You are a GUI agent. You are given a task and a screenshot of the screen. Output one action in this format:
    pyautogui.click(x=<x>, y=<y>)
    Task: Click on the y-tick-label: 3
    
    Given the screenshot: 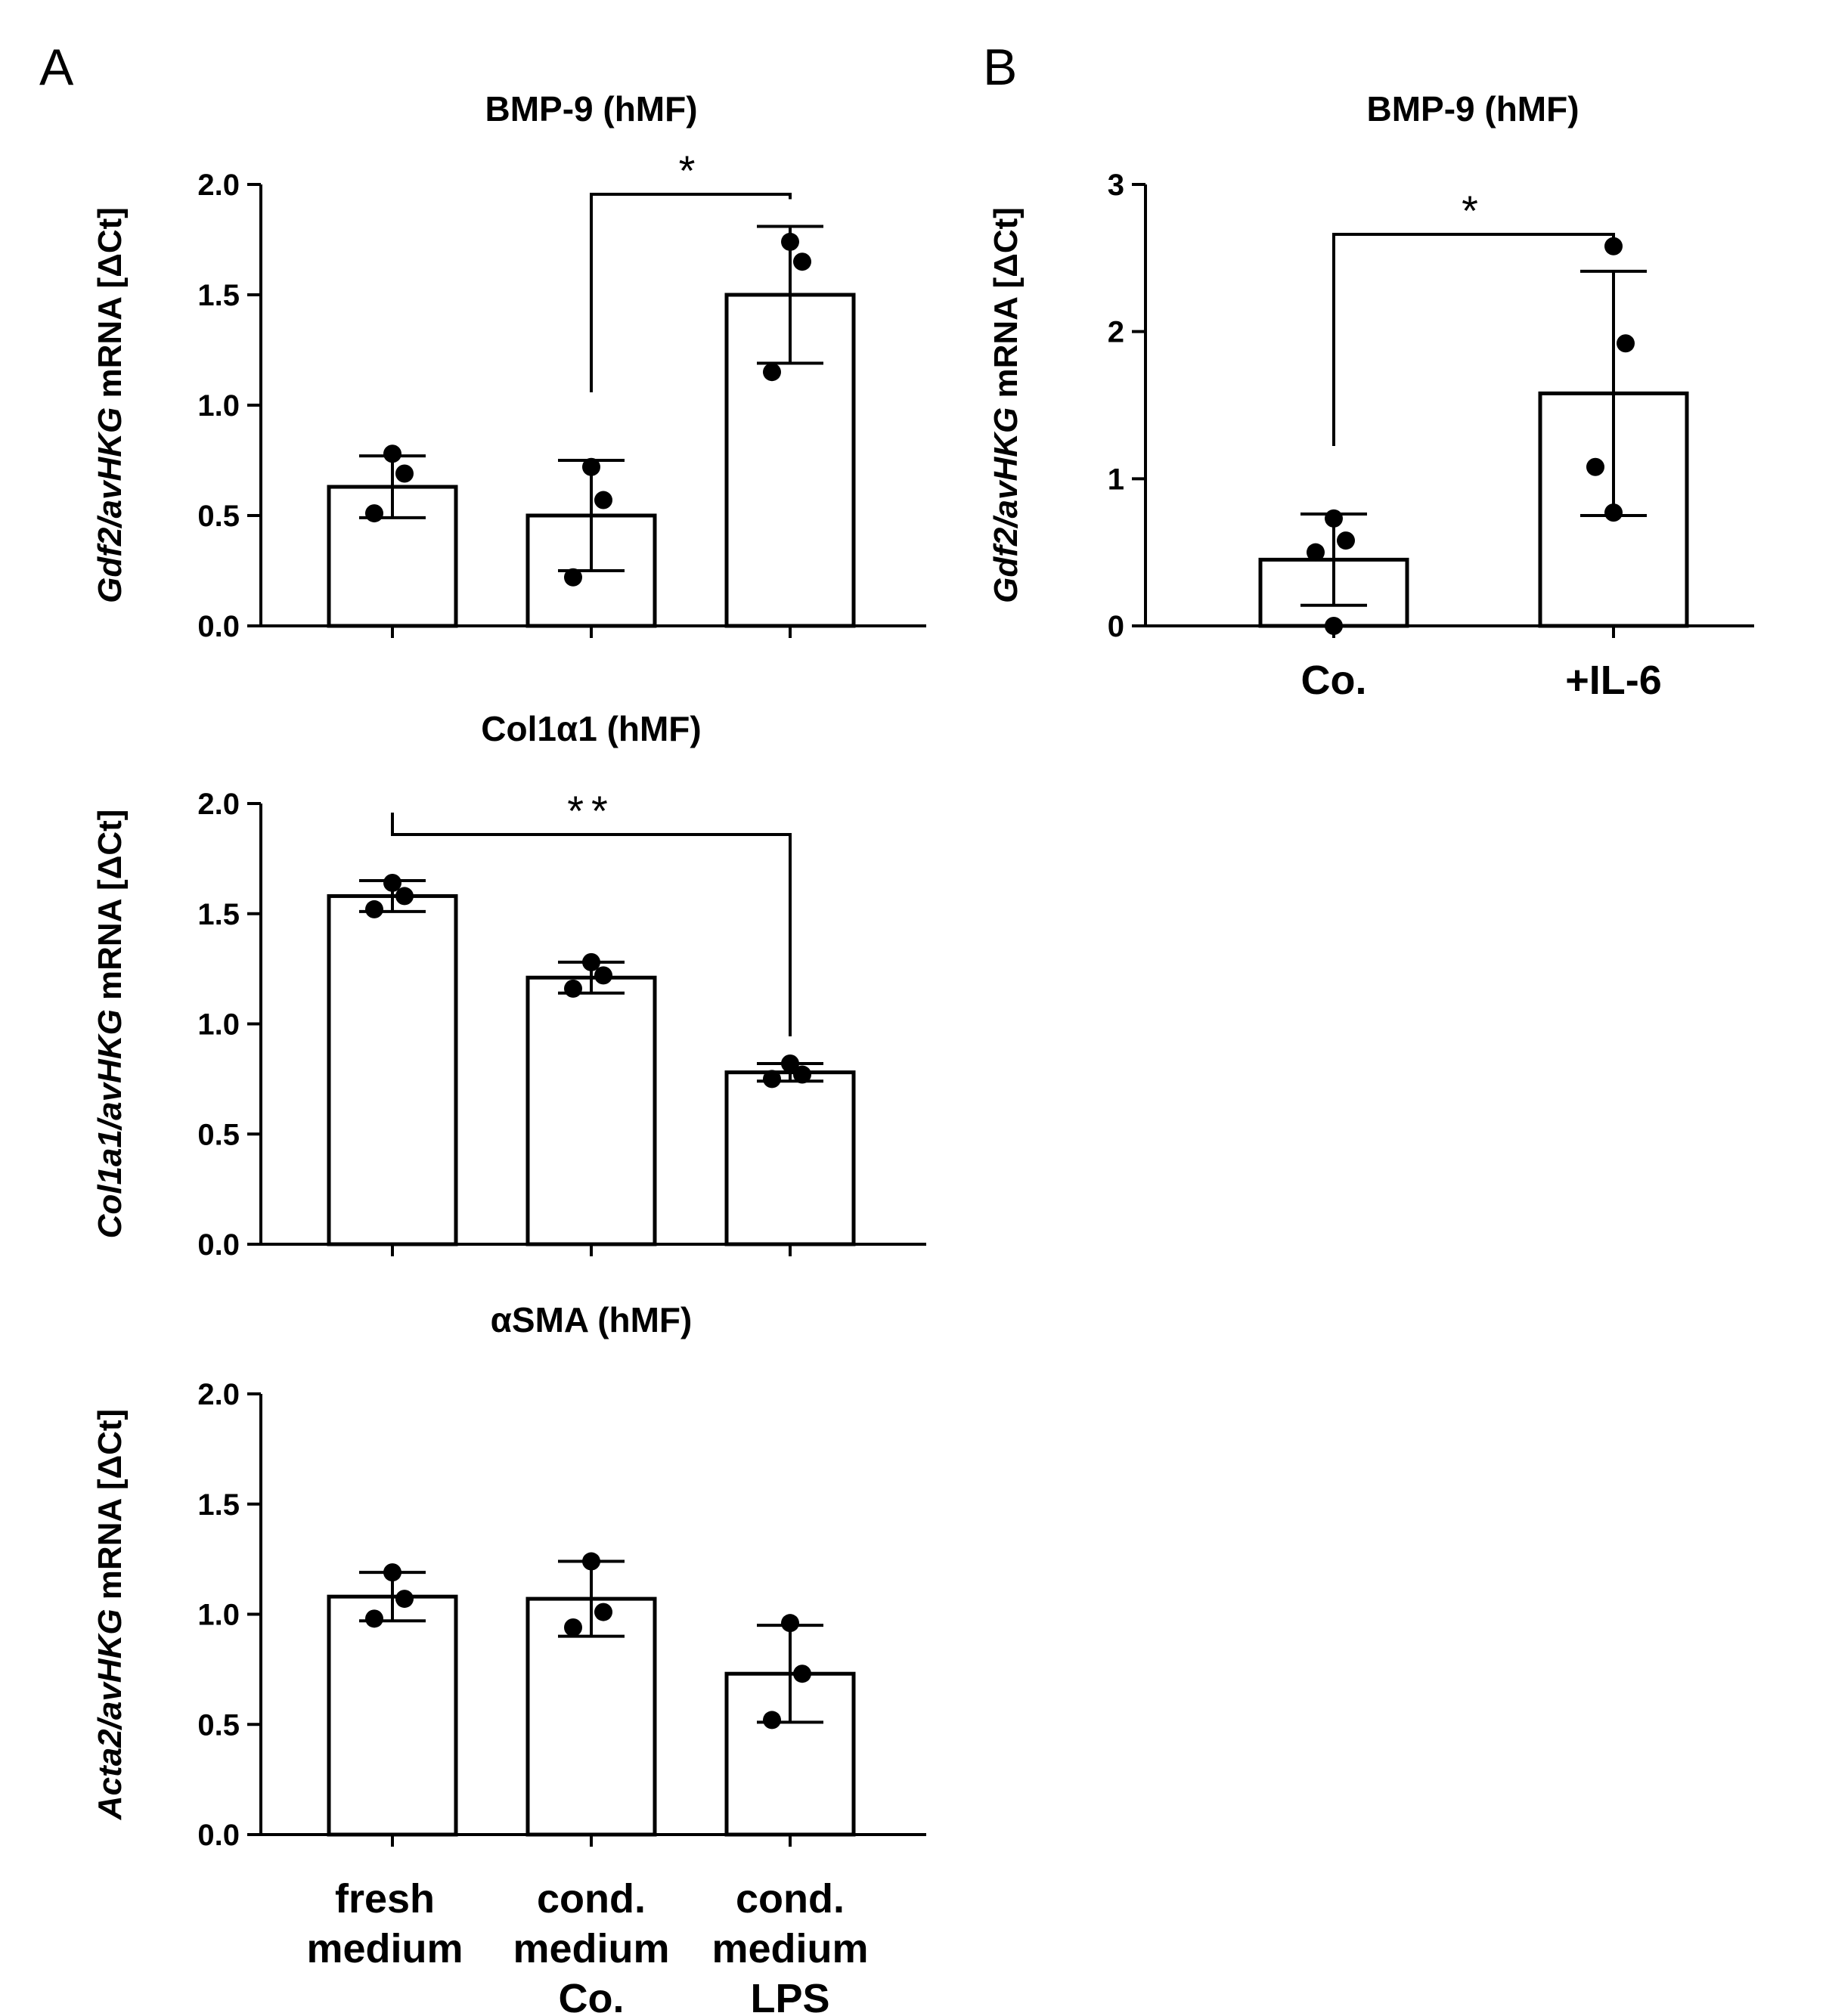 What is the action you would take?
    pyautogui.click(x=1116, y=185)
    